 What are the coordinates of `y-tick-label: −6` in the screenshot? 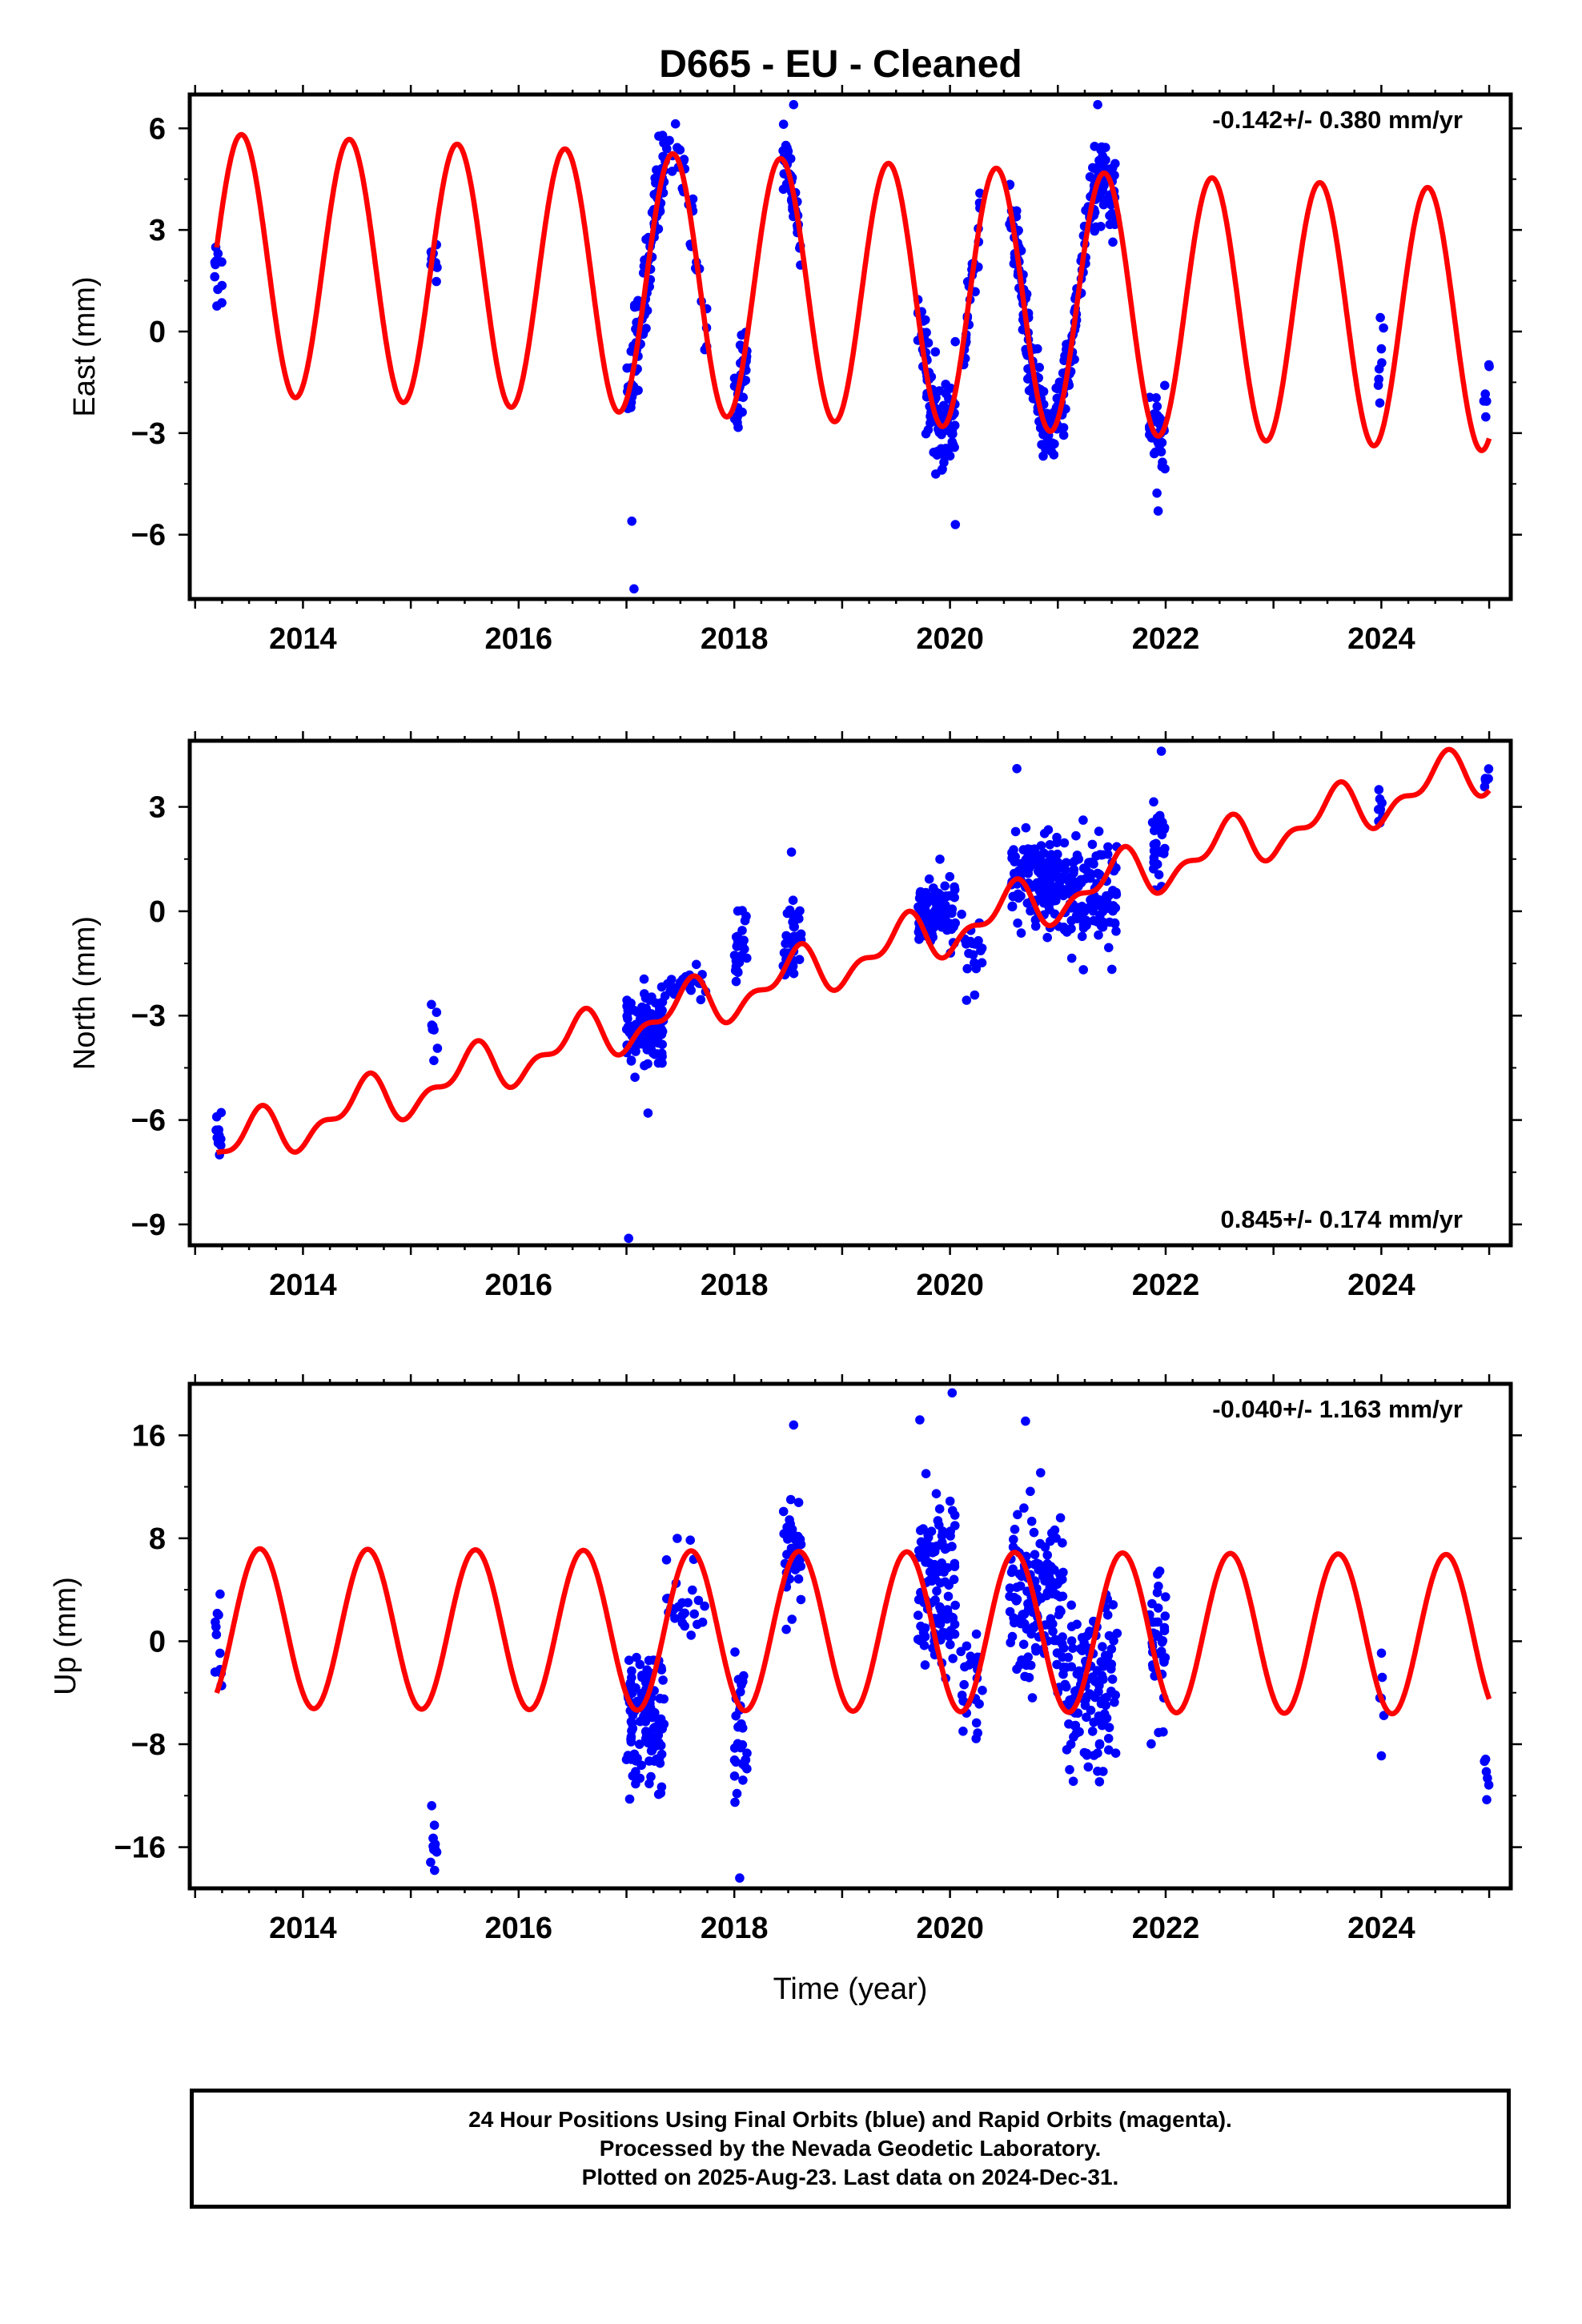 It's located at (148, 1121).